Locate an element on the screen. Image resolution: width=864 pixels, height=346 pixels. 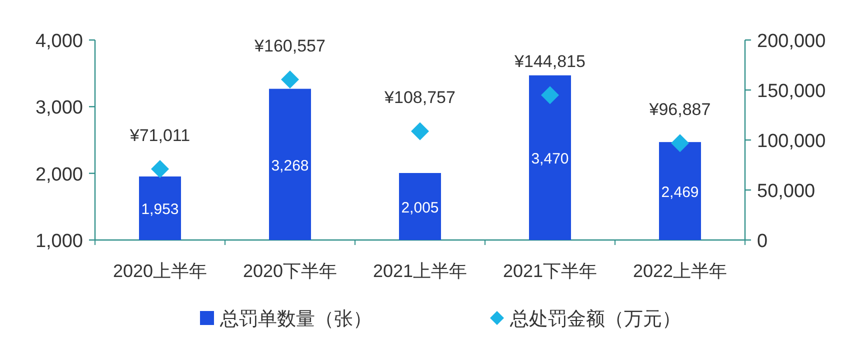
legend-label: 总罚单数量（张） is located at coordinates (295, 319).